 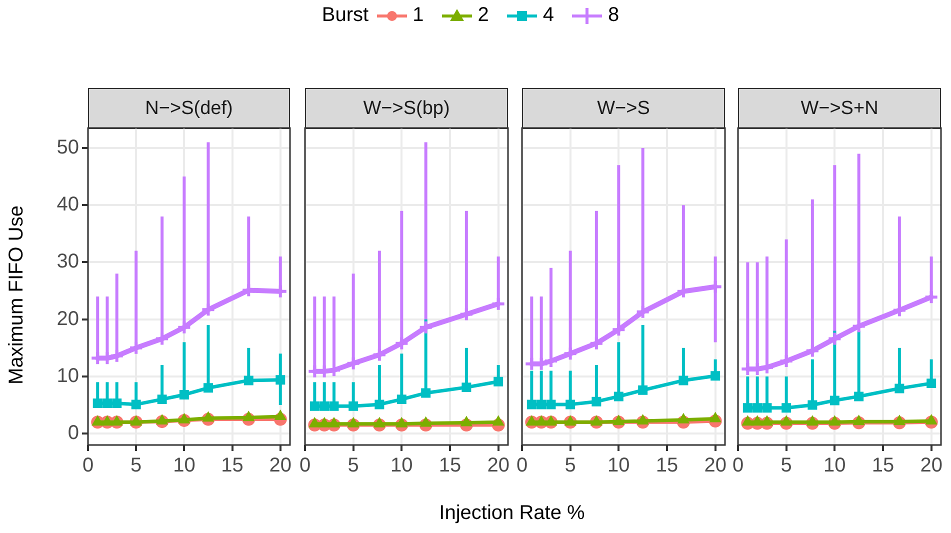 What do you see at coordinates (512, 513) in the screenshot?
I see `x-axis-title: Injection Rate %` at bounding box center [512, 513].